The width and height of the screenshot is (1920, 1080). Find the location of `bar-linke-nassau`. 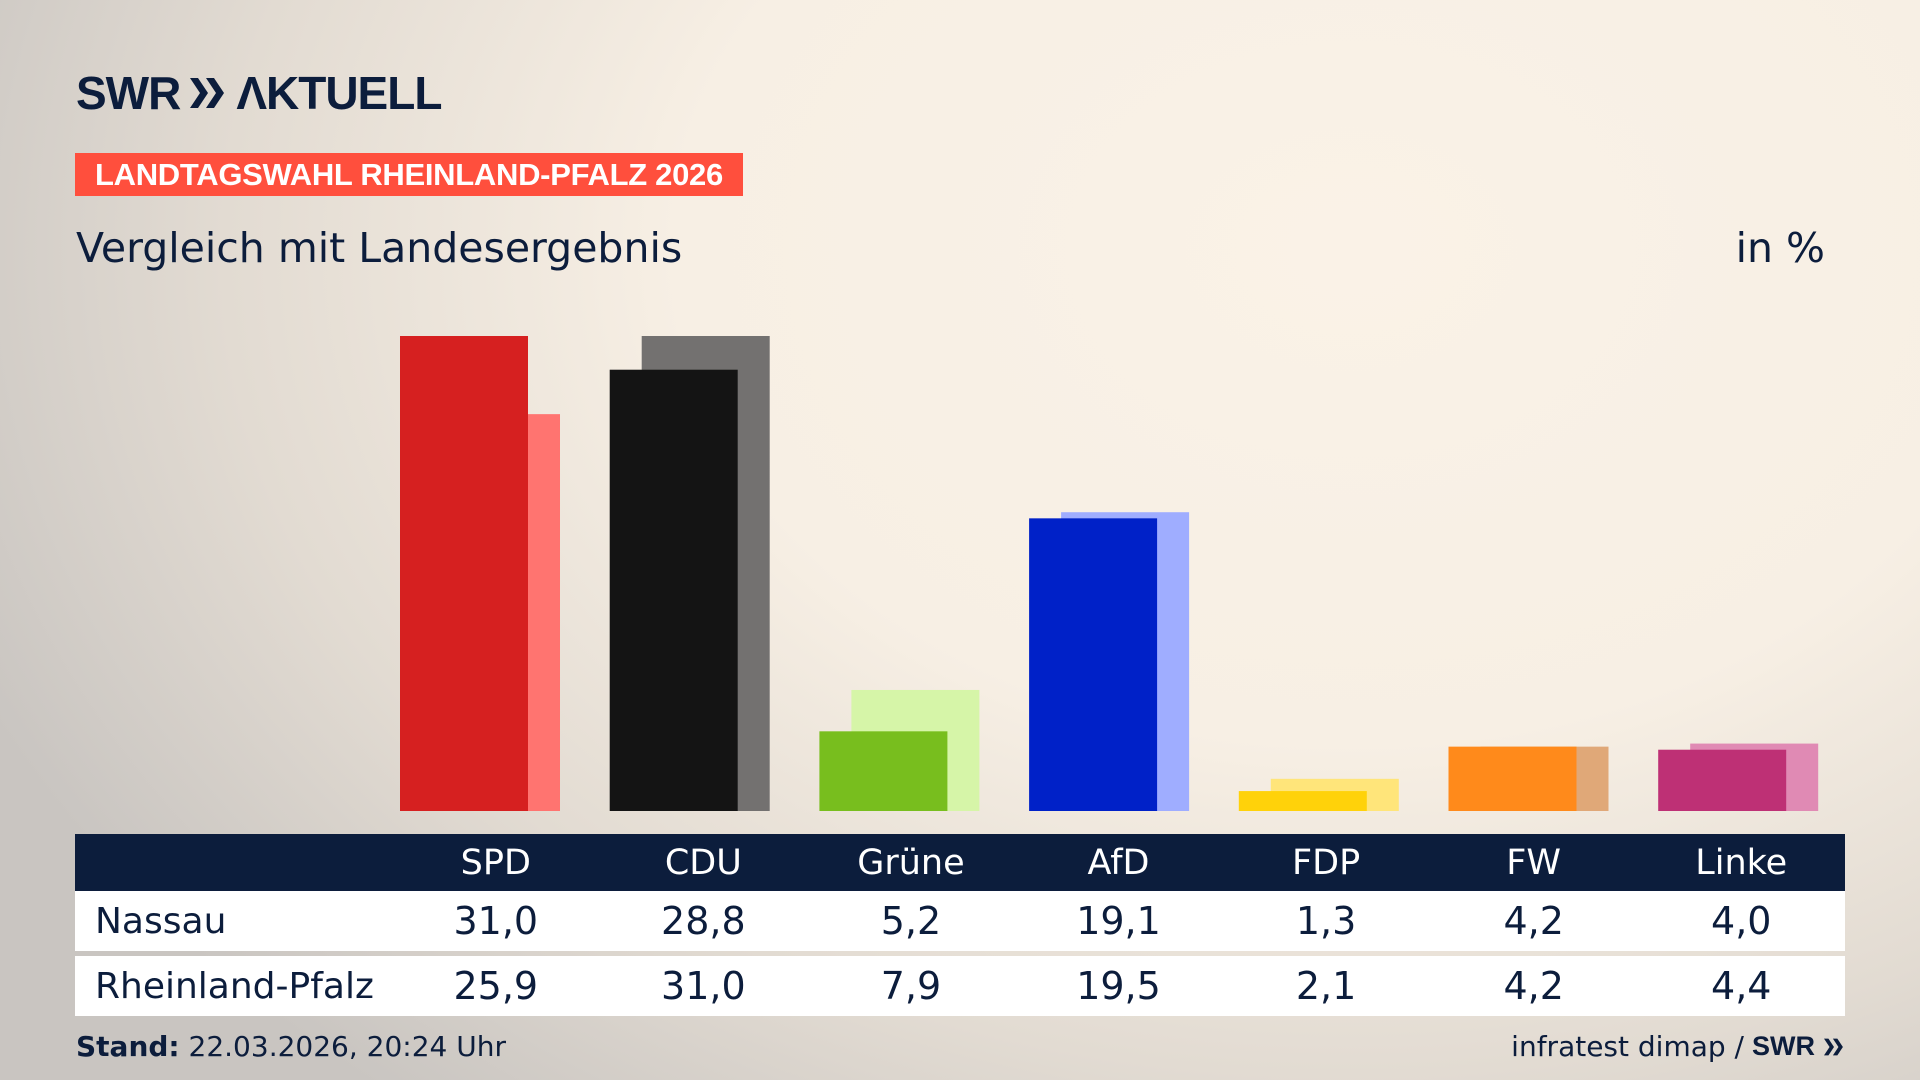

bar-linke-nassau is located at coordinates (1722, 780).